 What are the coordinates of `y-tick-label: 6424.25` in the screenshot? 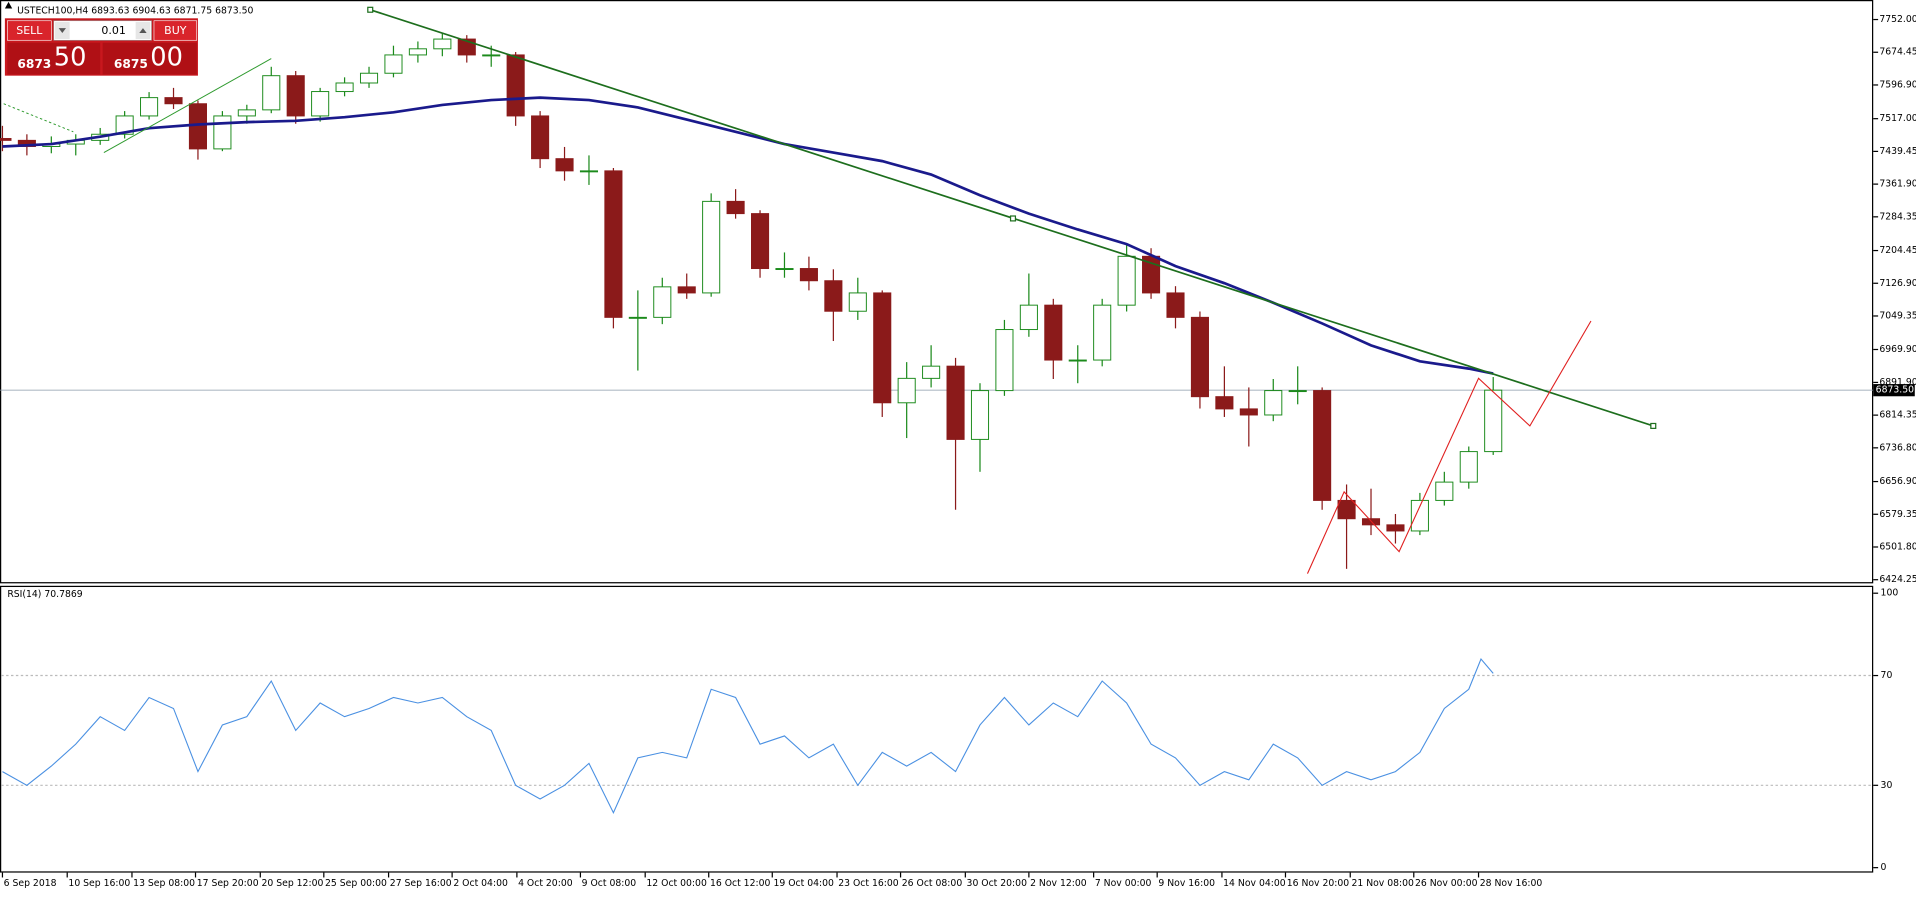 It's located at (1897, 579).